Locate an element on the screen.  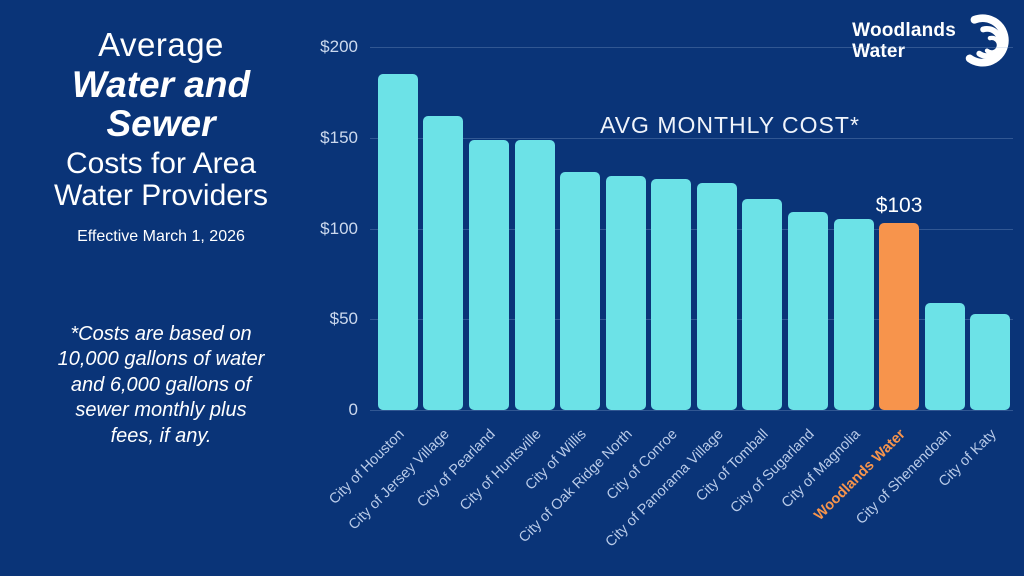
highlight-value-label: $103 is located at coordinates (899, 206).